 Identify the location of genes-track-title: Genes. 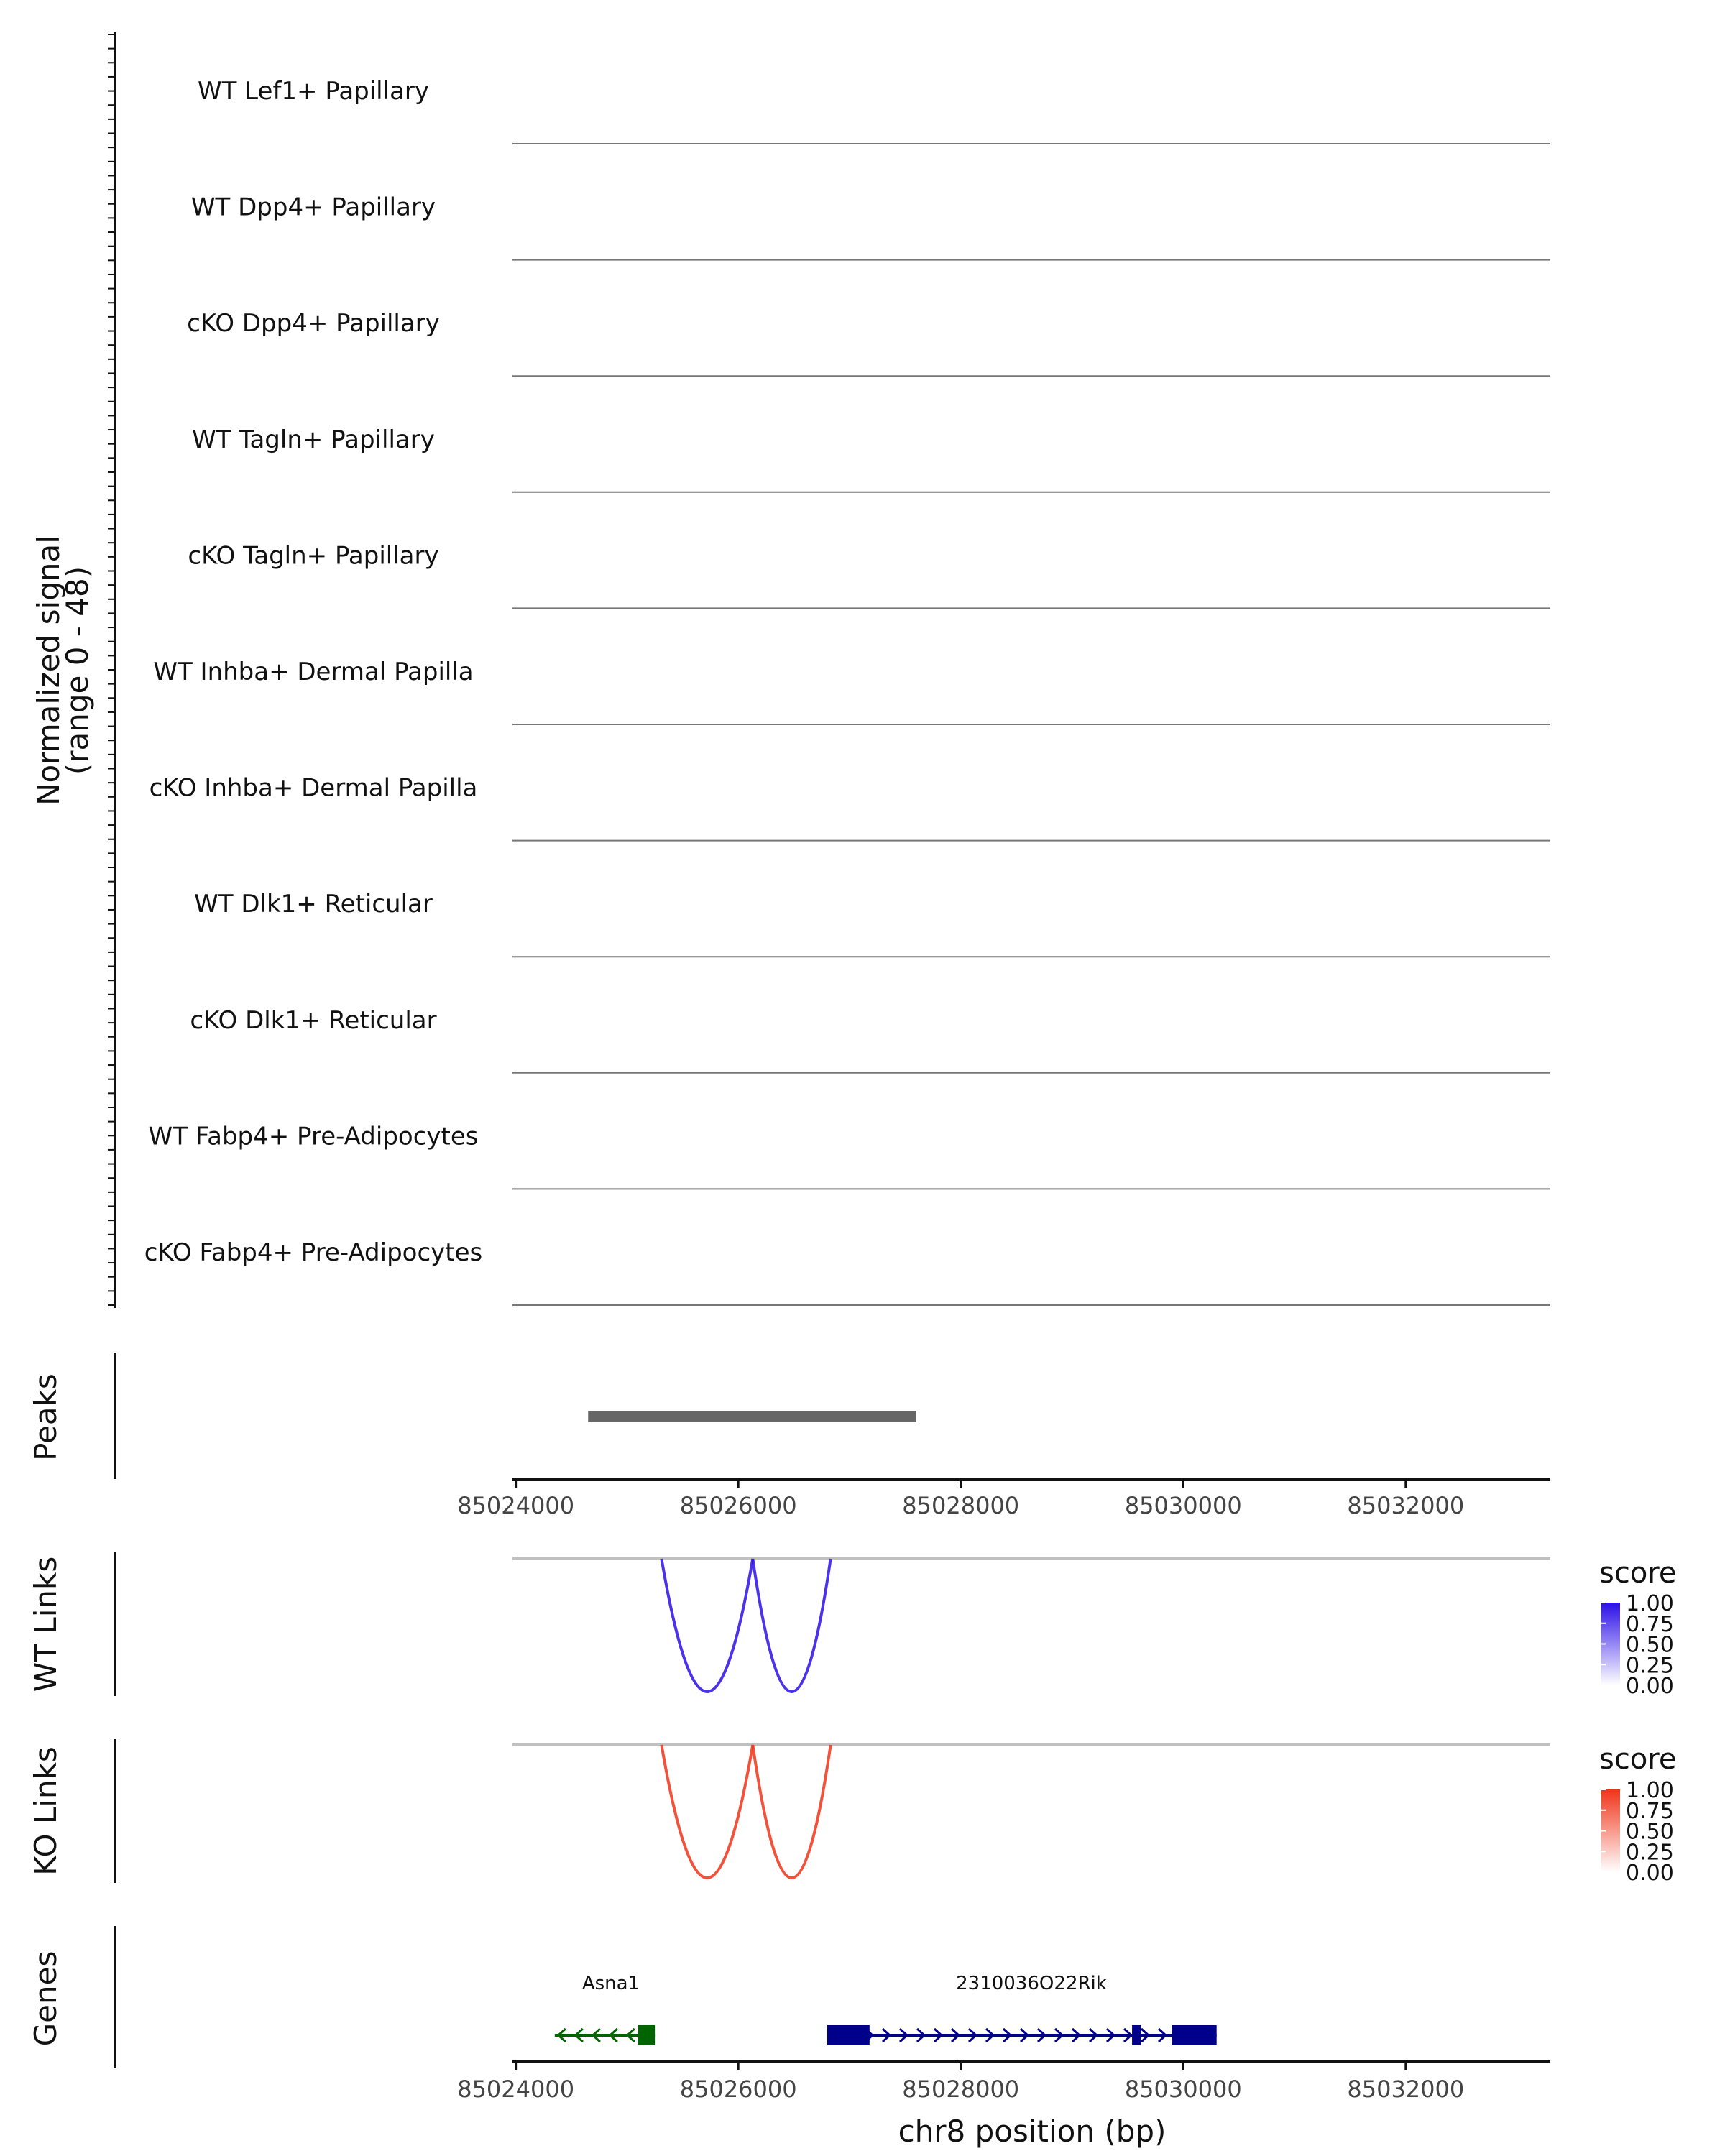
(45, 1999).